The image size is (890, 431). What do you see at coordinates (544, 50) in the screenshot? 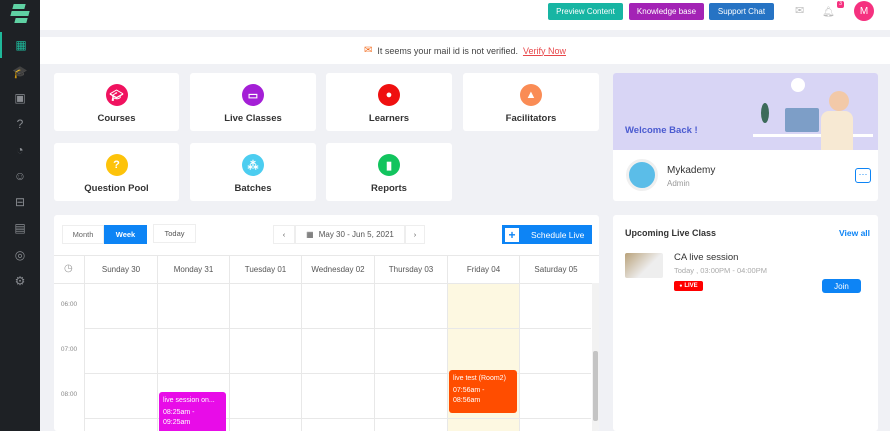
I see `verify-now-link: Verify Now` at bounding box center [544, 50].